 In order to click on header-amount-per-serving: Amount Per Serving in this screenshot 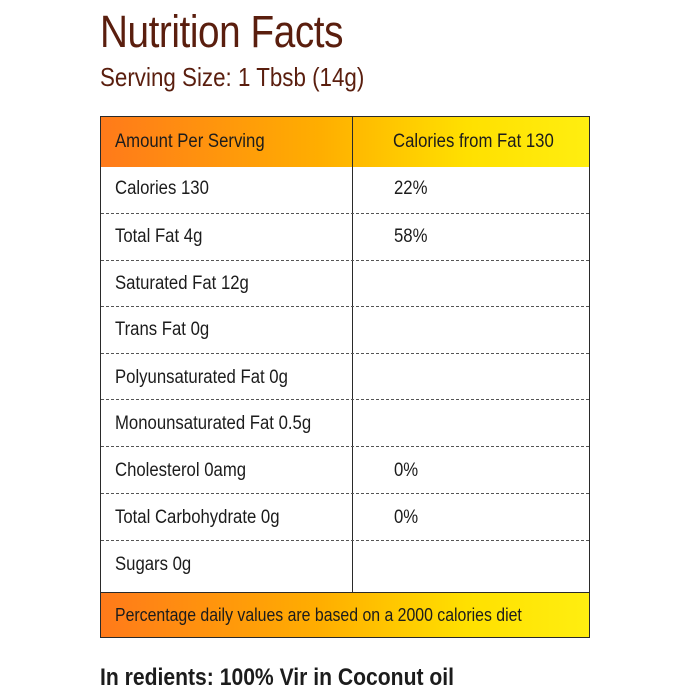, I will do `click(190, 141)`.